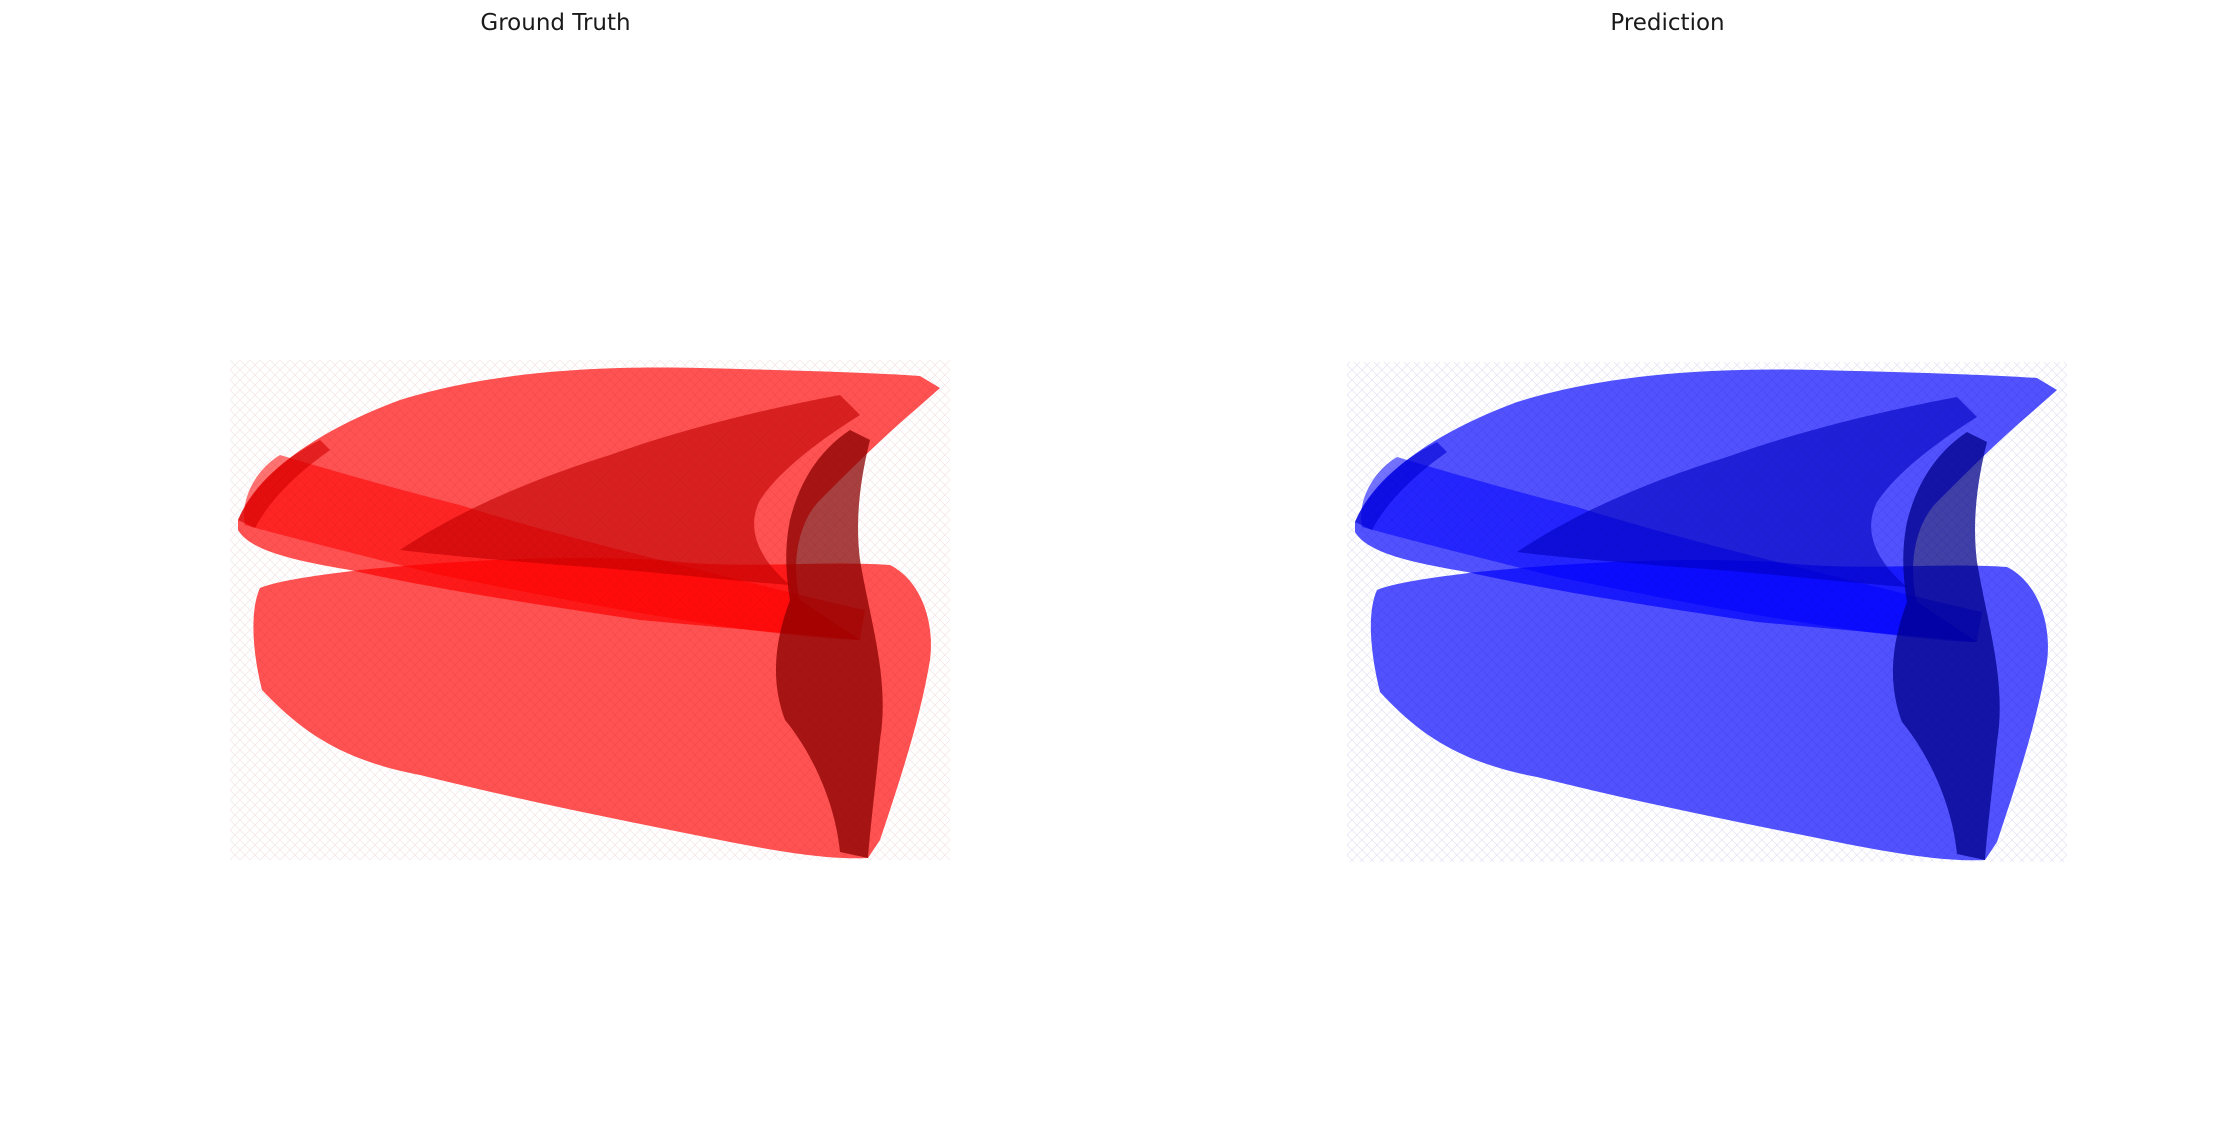  I want to click on ground-truth-mesh-texture, so click(590, 610).